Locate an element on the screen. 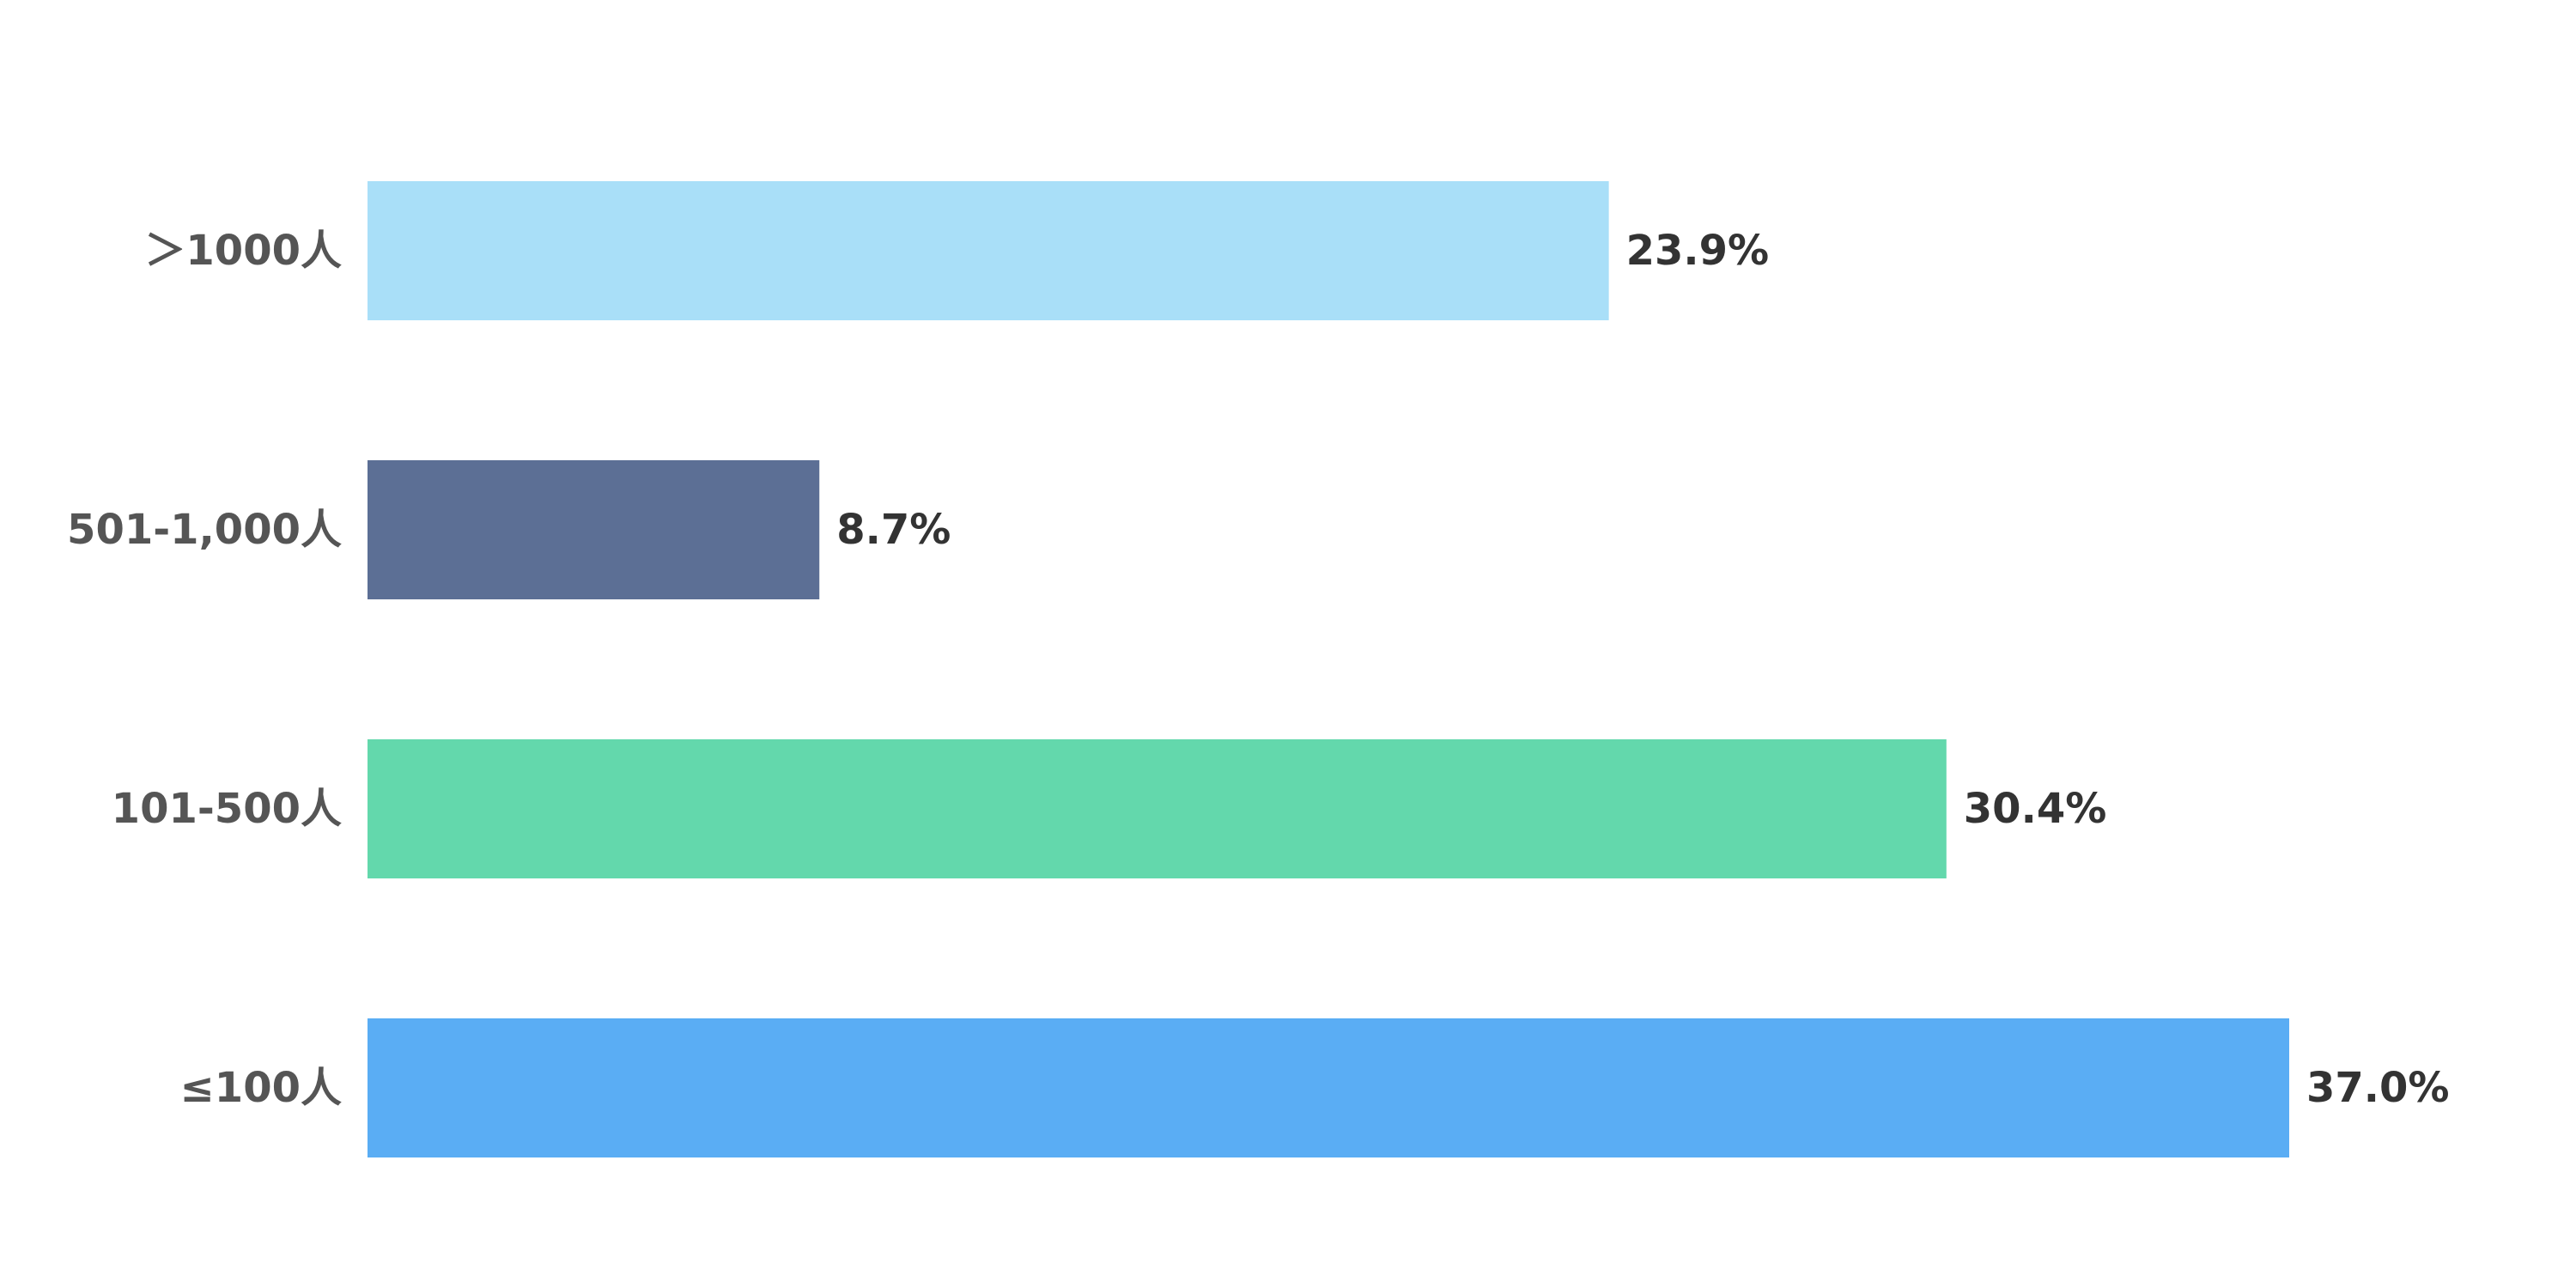  value-label-1: 8.7% is located at coordinates (893, 530).